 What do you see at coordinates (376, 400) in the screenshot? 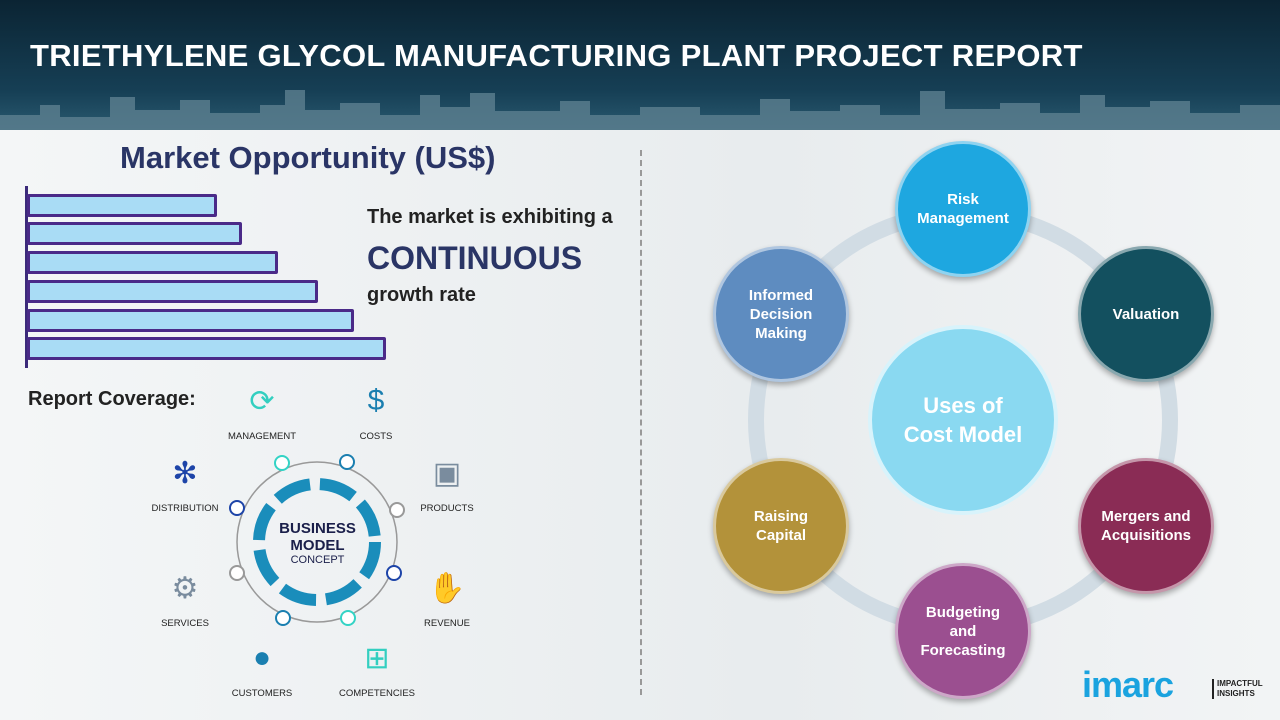
I see `money-bag-icon: $` at bounding box center [376, 400].